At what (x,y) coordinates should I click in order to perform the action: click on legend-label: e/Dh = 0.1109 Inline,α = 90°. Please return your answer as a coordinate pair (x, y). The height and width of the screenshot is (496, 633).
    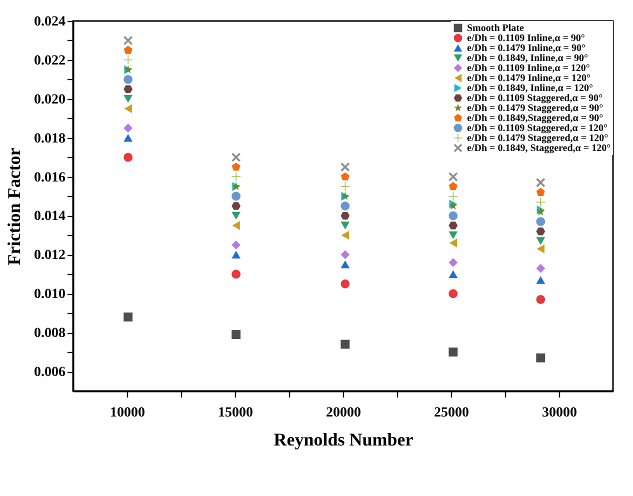
    Looking at the image, I should click on (526, 38).